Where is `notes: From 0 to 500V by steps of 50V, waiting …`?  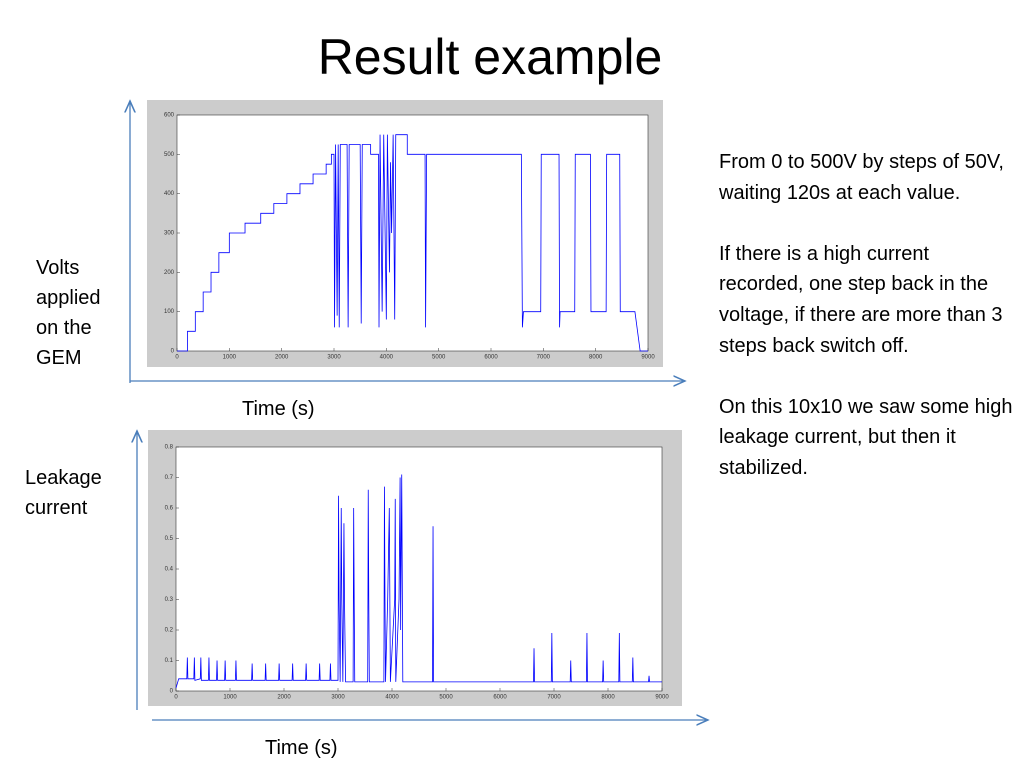 notes: From 0 to 500V by steps of 50V, waiting … is located at coordinates (866, 330).